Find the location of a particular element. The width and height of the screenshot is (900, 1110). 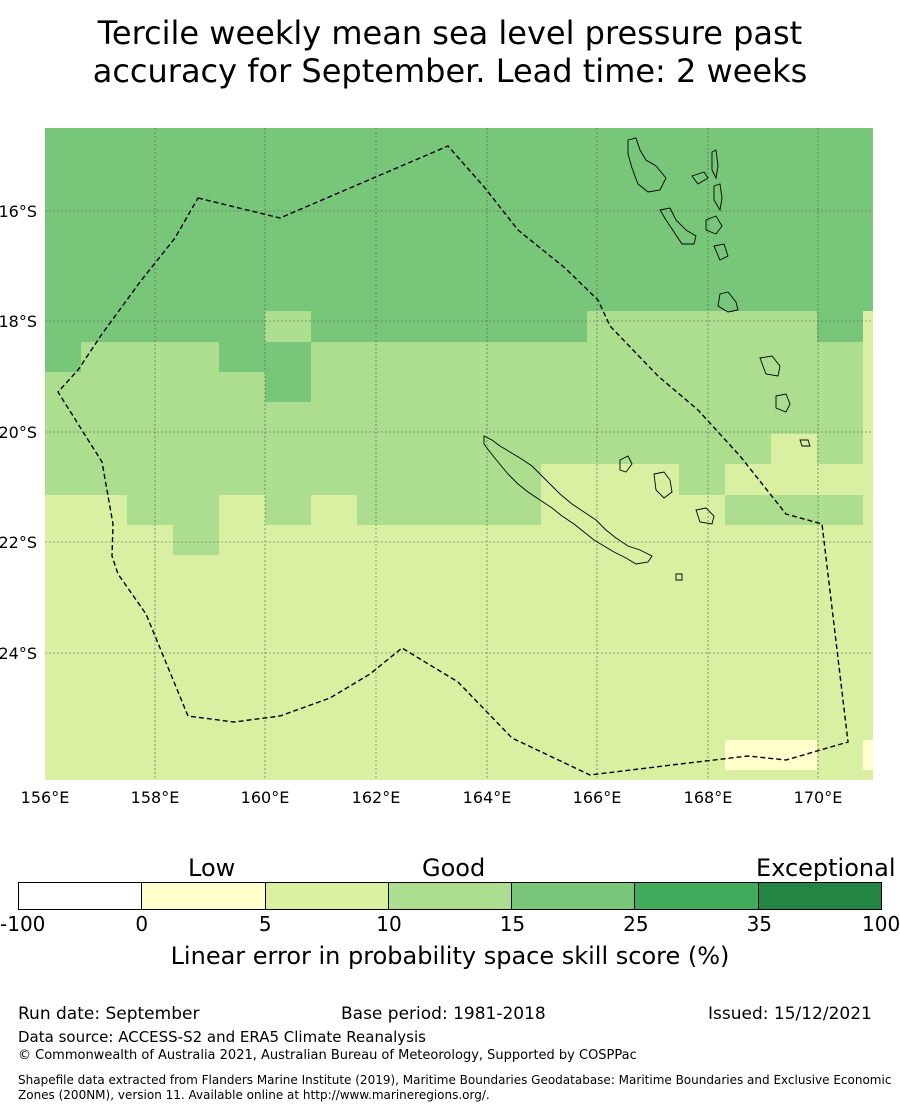

issued-date: Issued: 15/12/2021 is located at coordinates (790, 1014).